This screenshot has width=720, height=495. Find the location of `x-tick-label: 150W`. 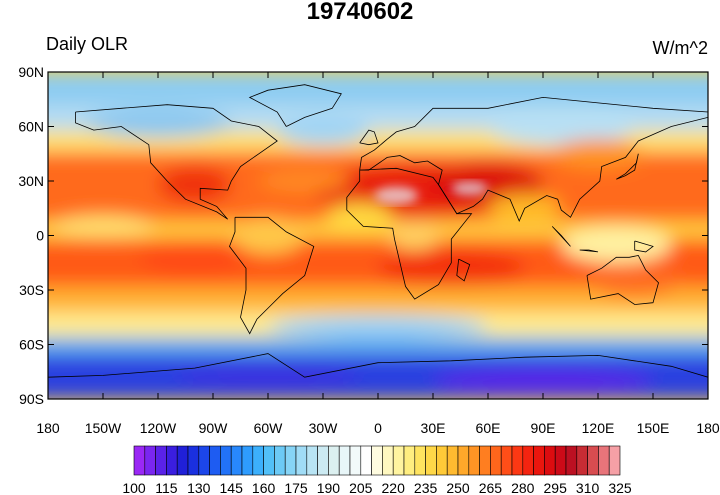

x-tick-label: 150W is located at coordinates (103, 428).